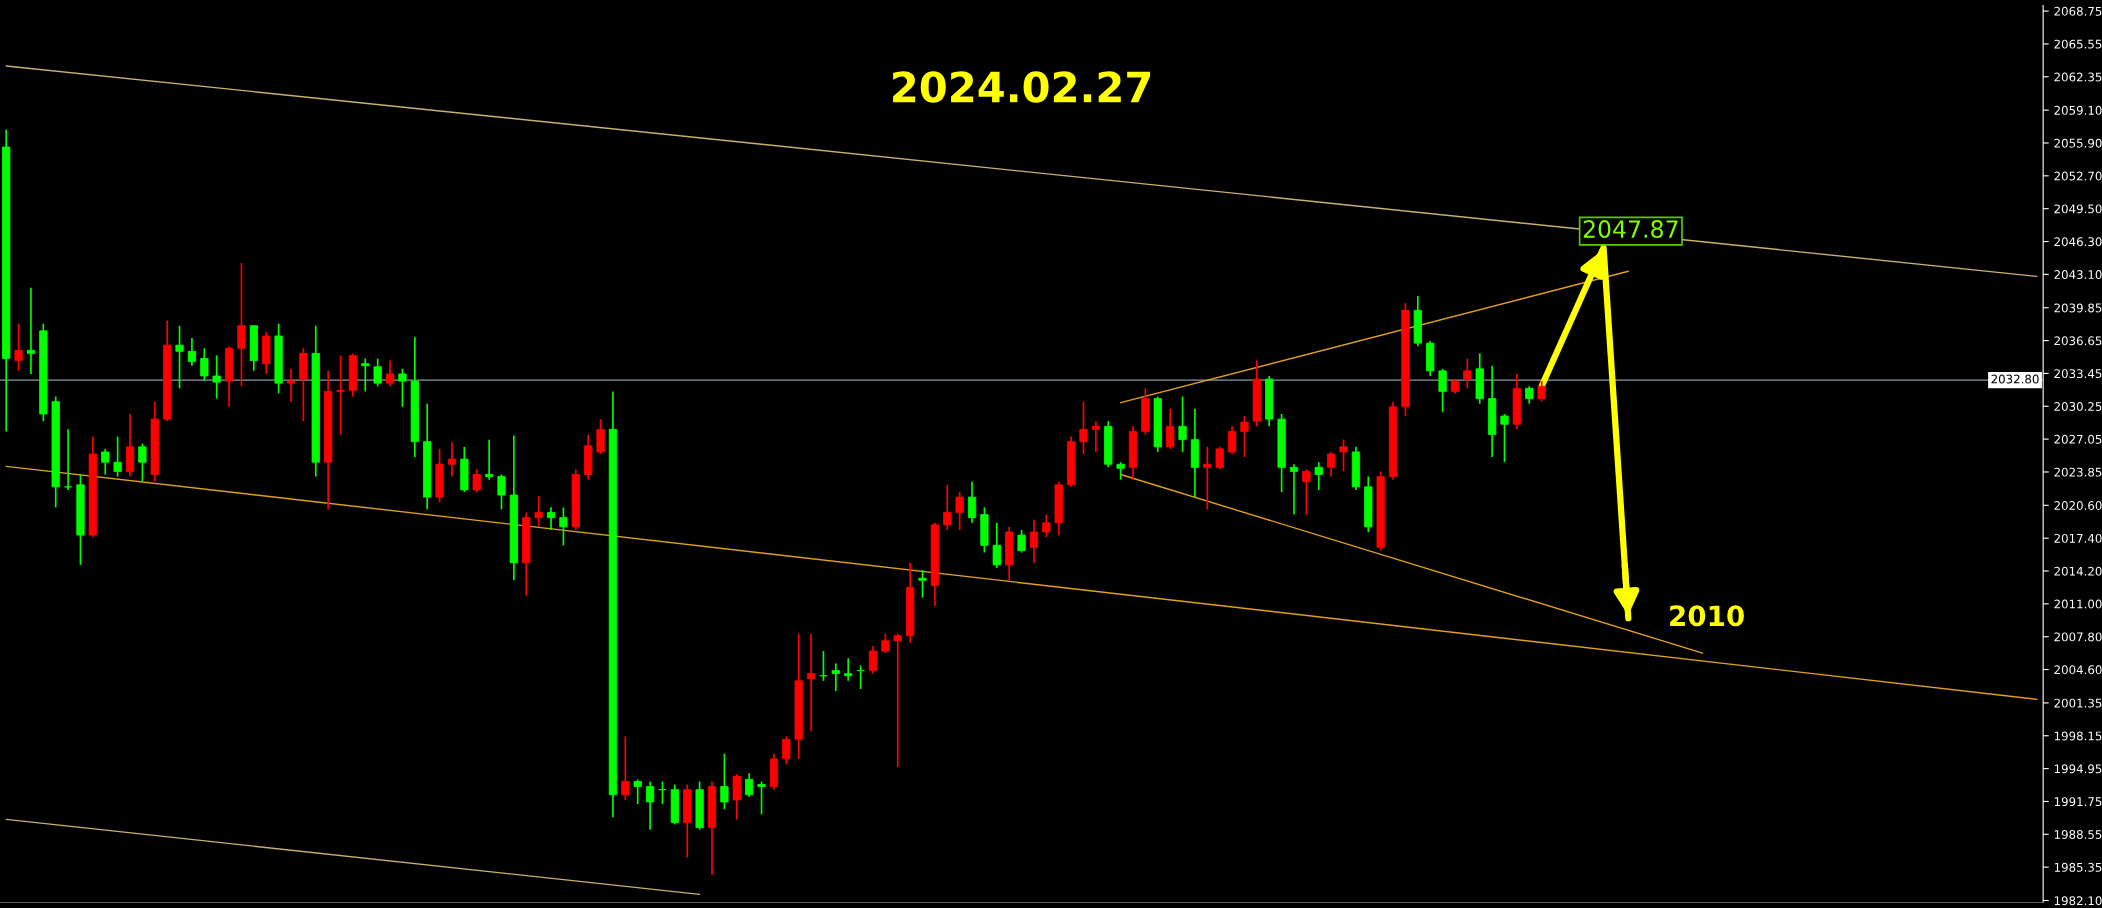  I want to click on y-tick-label: 1994.95, so click(2078, 769).